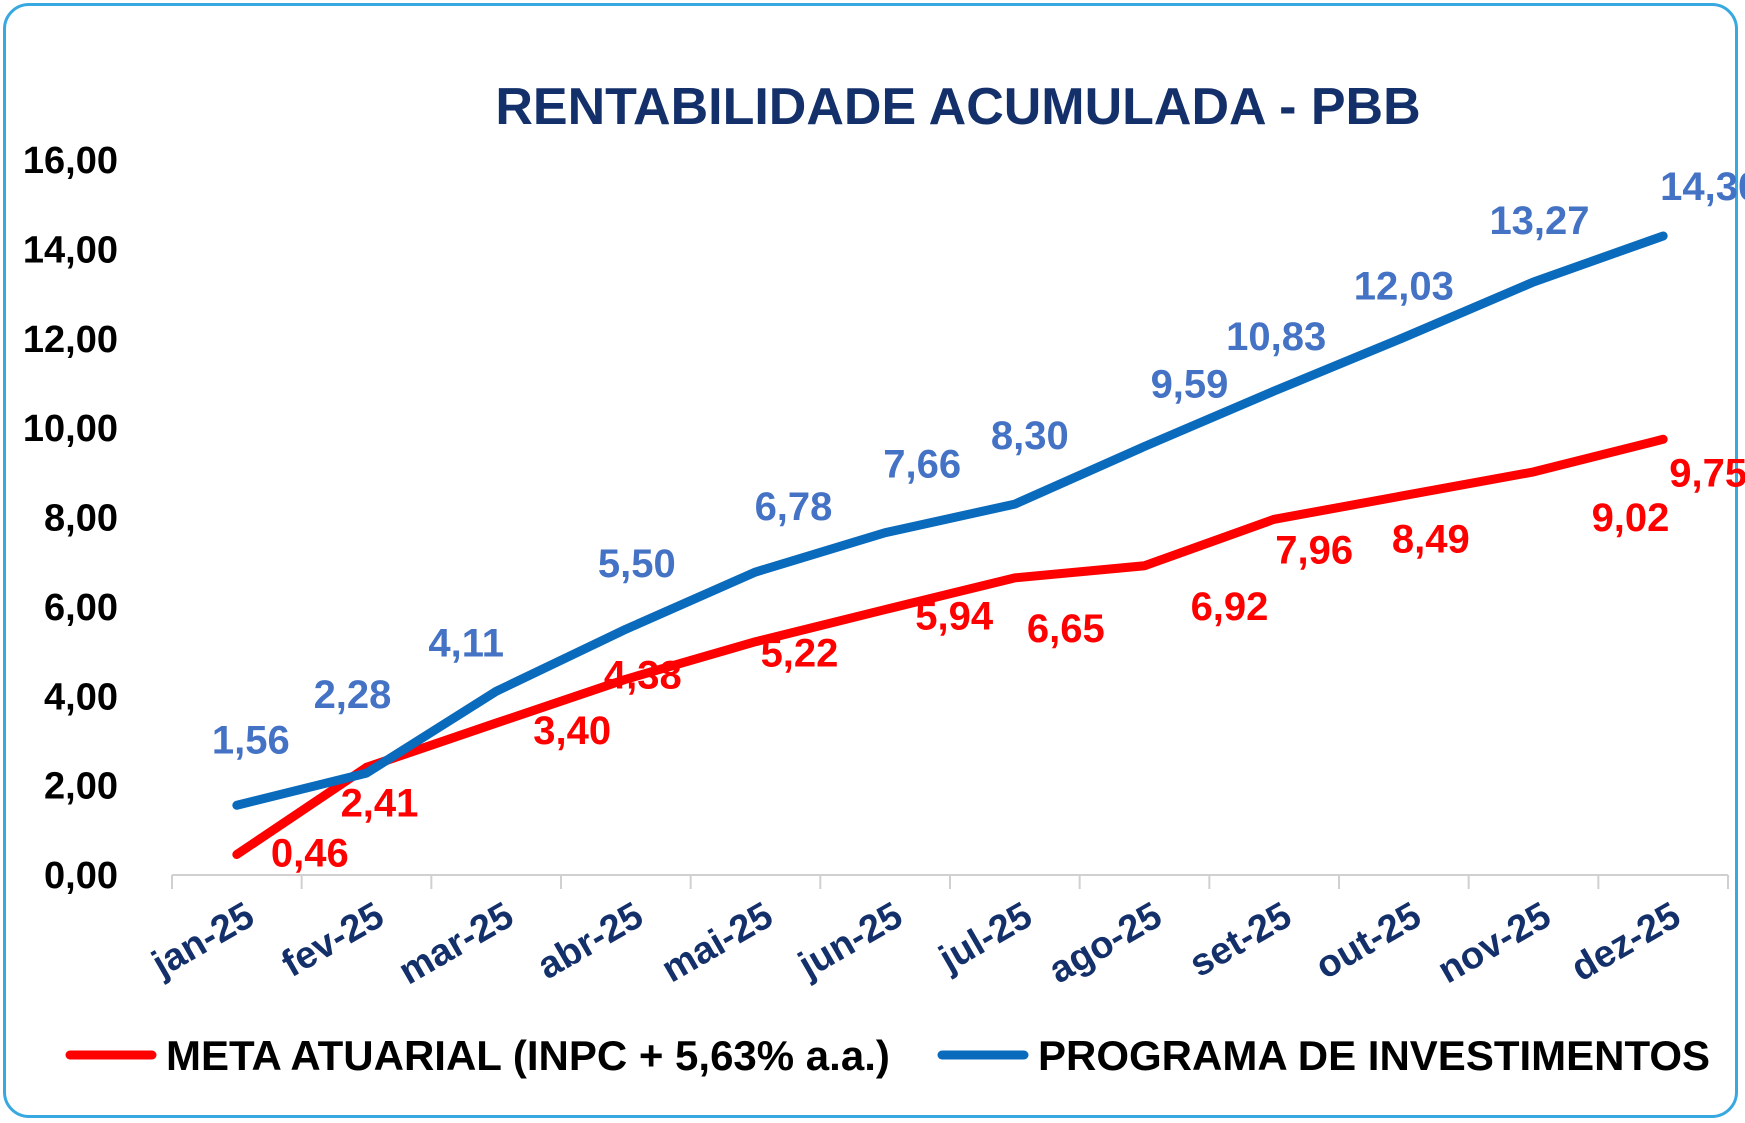  Describe the element at coordinates (1494, 943) in the screenshot. I see `x-tick-label: nov-25` at that location.